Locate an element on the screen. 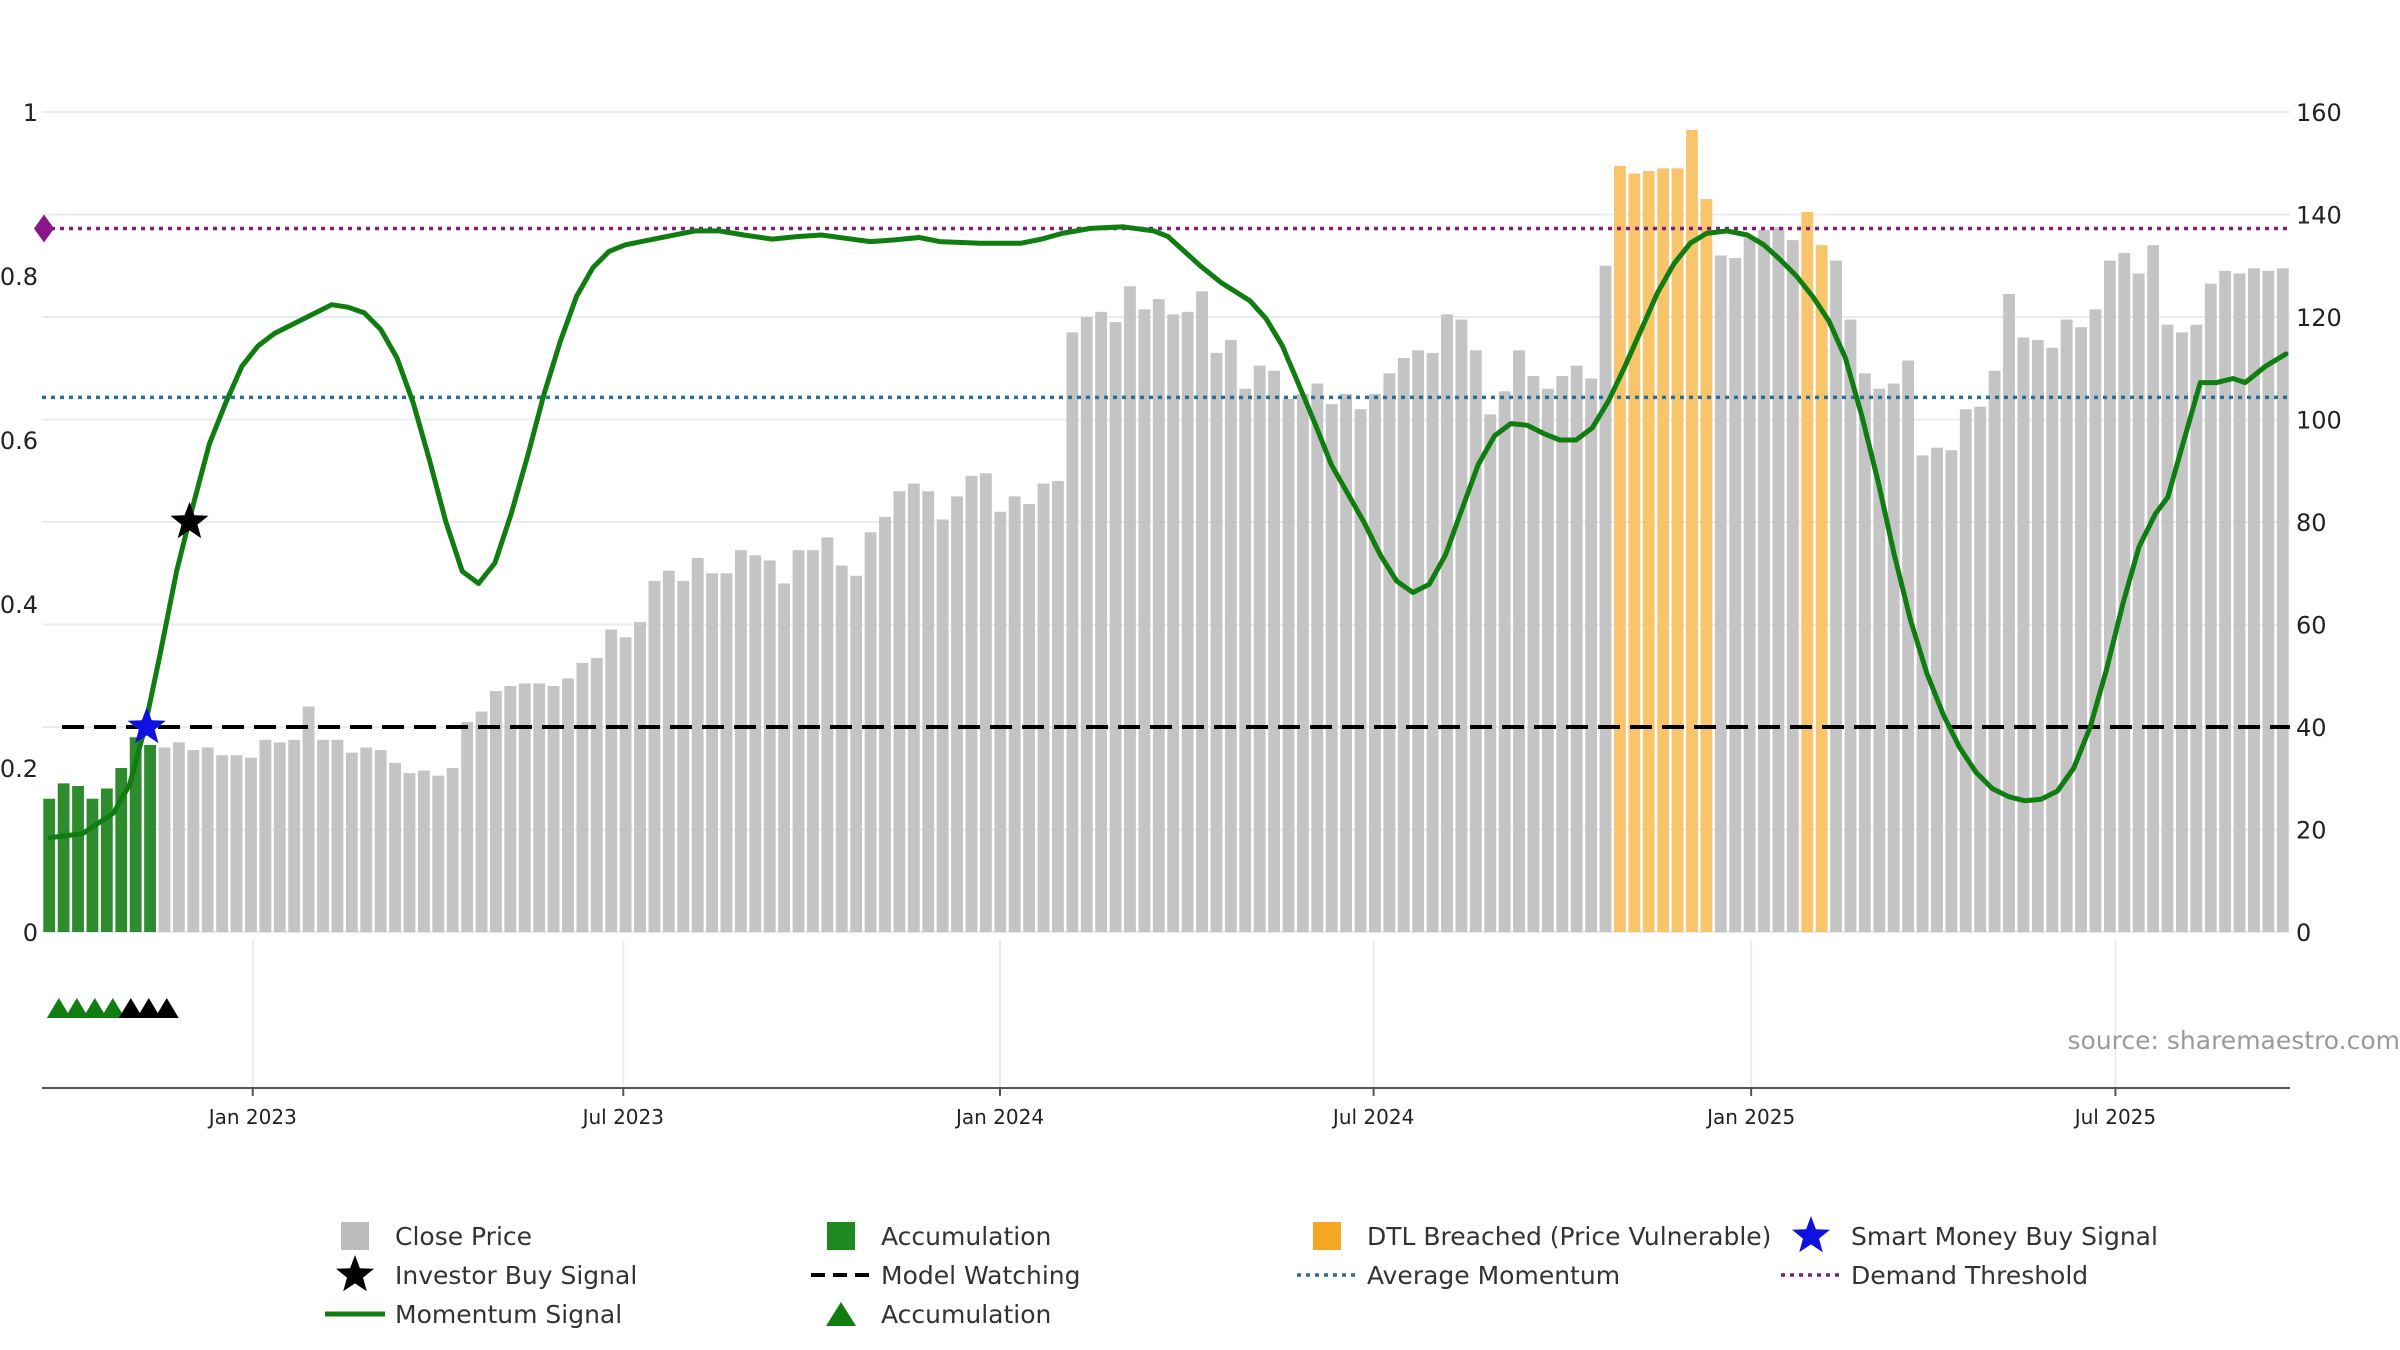 This screenshot has width=2400, height=1350. legend-item: Smart Money Buy Signal is located at coordinates (1975, 1234).